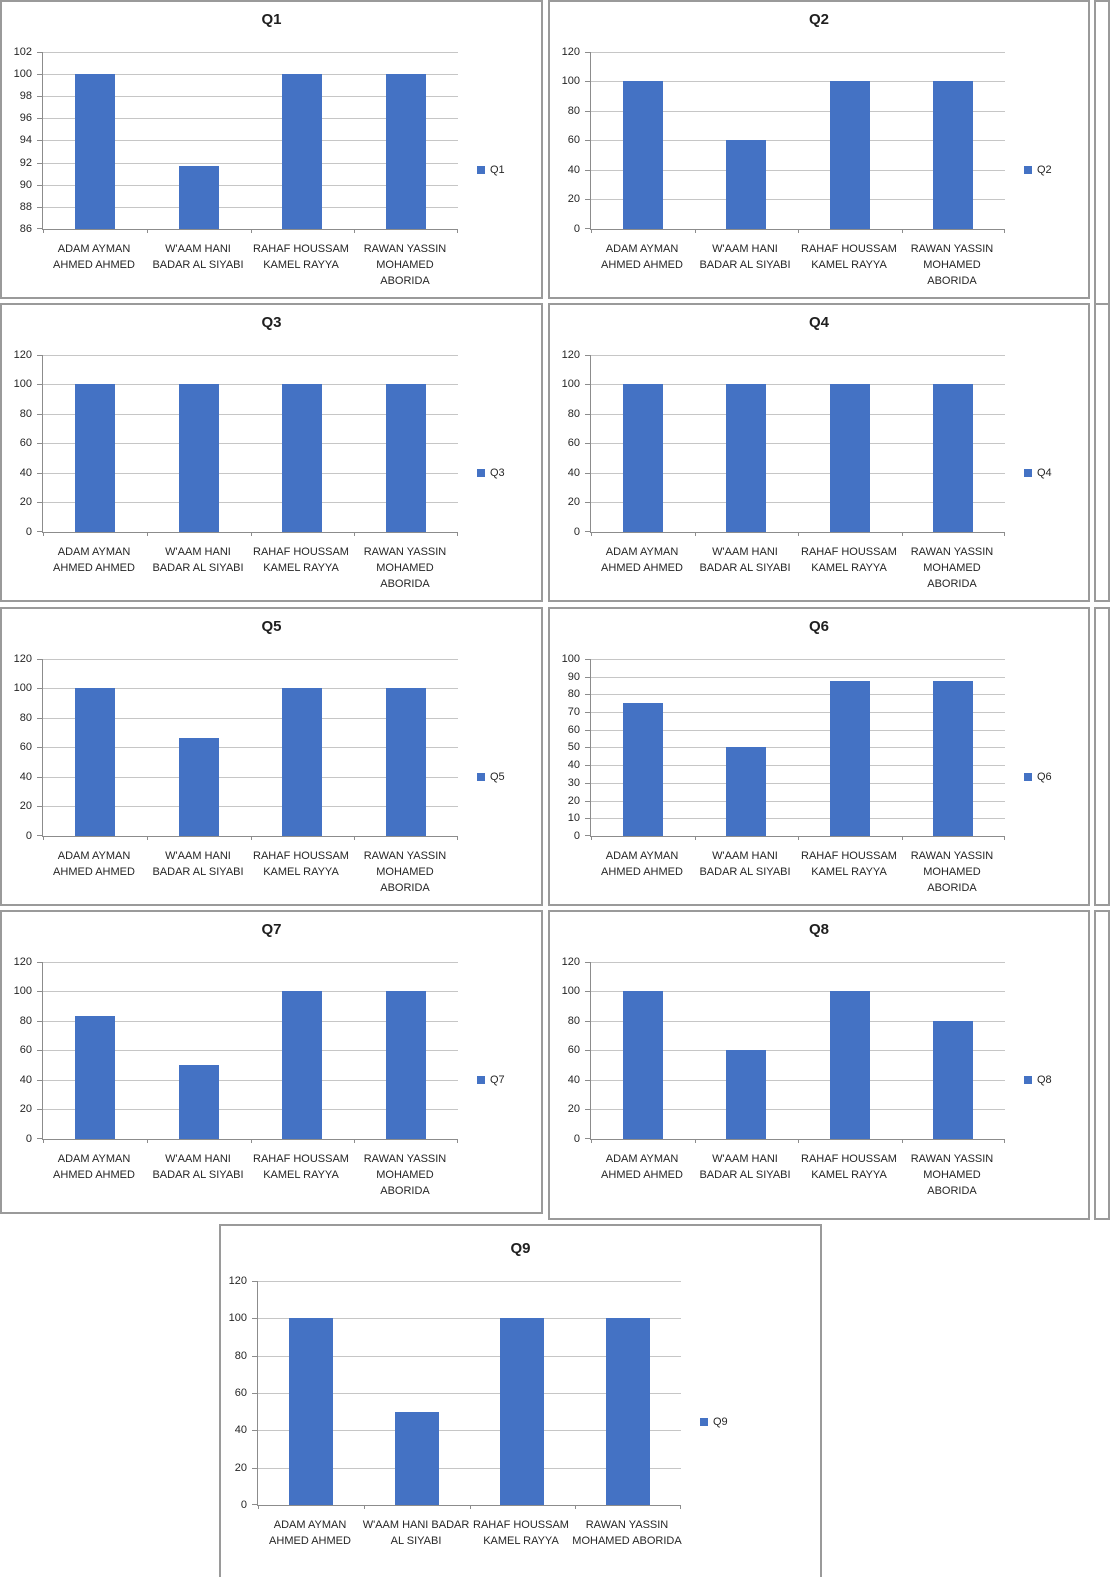  I want to click on legend: Q1, so click(491, 170).